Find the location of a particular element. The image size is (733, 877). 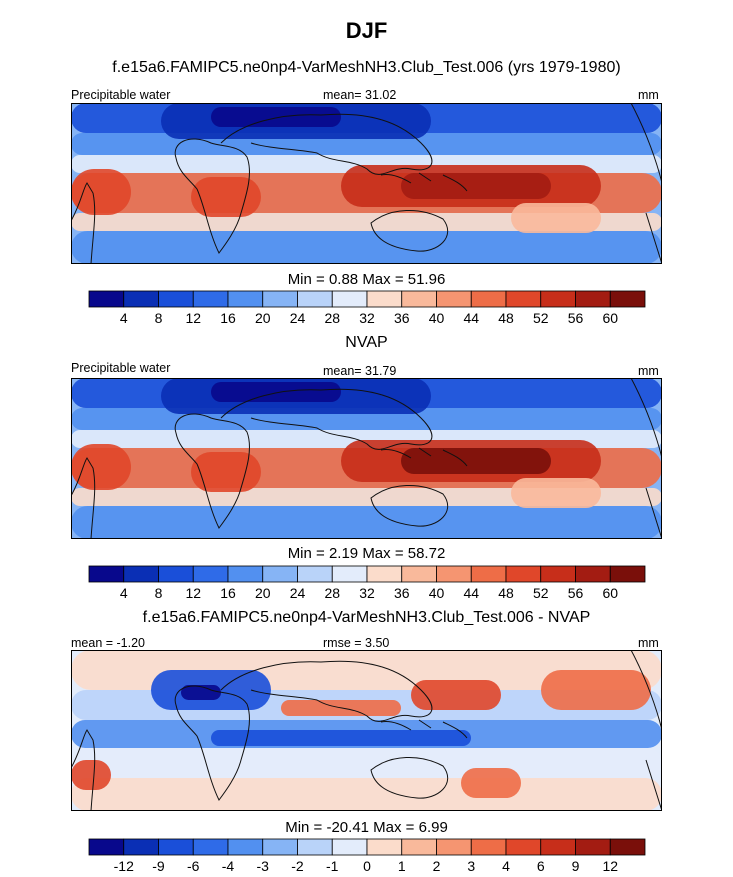

colorbar-tick-label: -6 is located at coordinates (193, 866).